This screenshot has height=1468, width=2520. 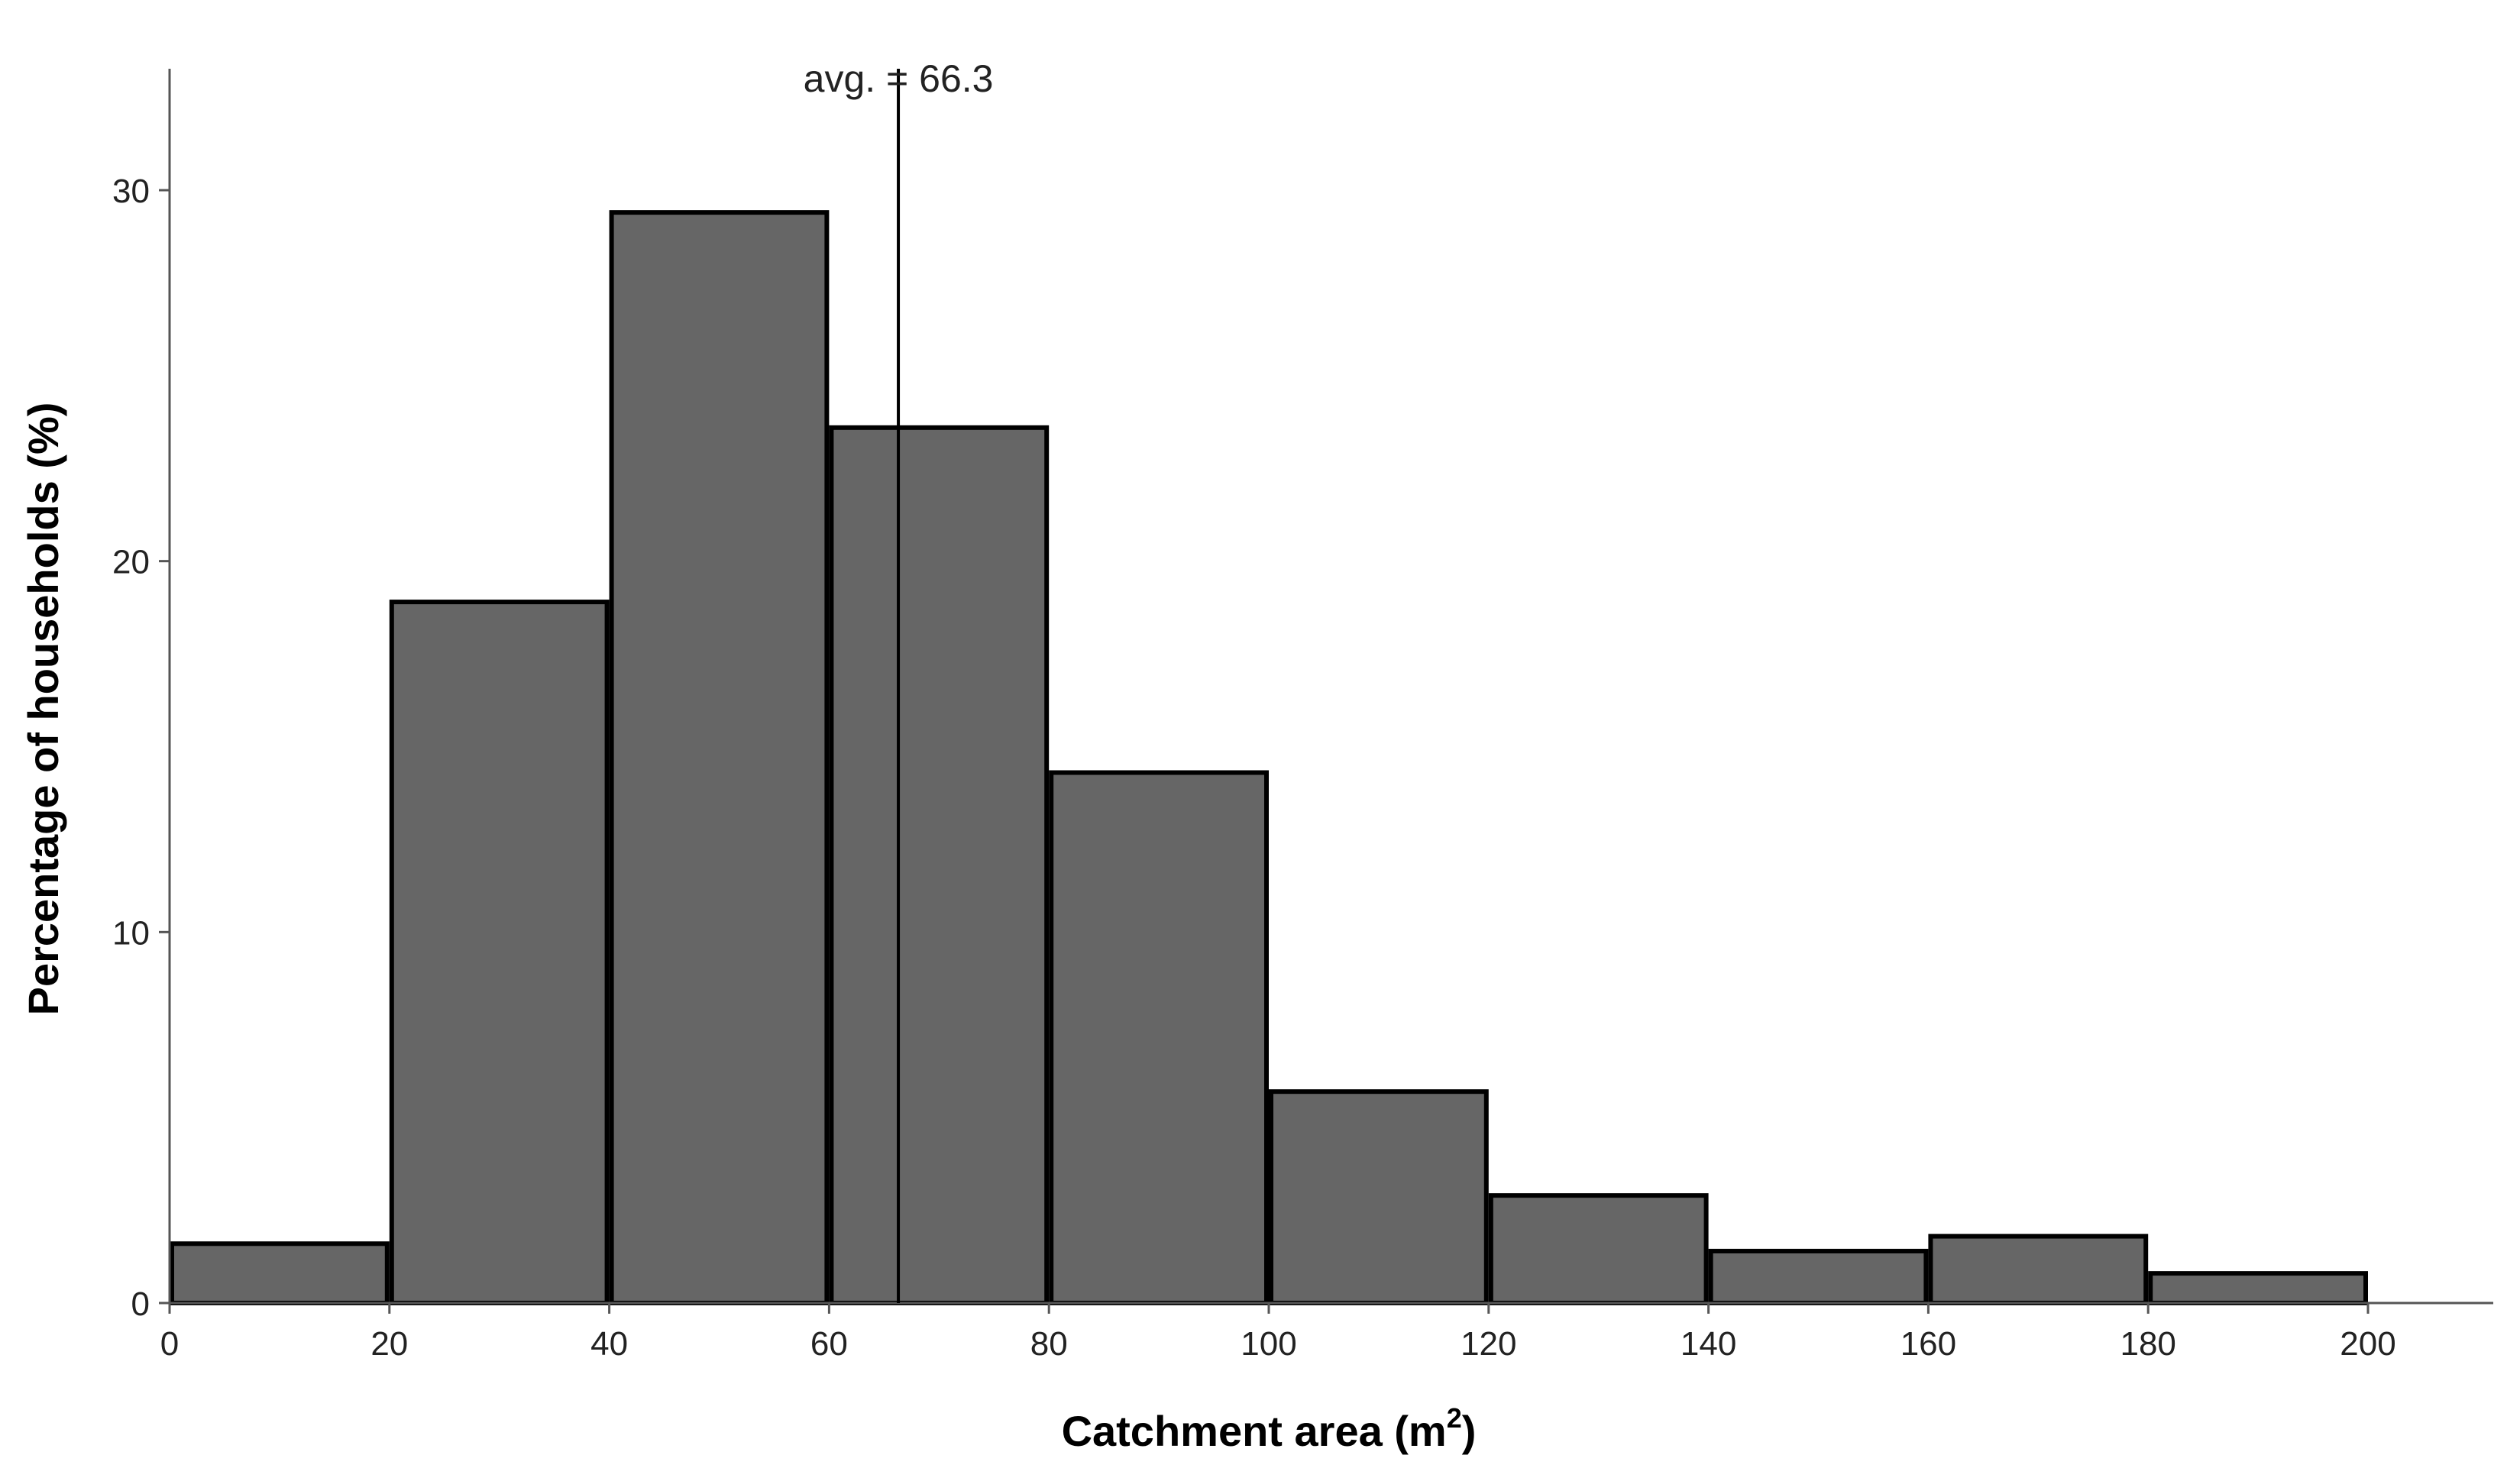 I want to click on x-tick-label-20: 20, so click(x=389, y=1344).